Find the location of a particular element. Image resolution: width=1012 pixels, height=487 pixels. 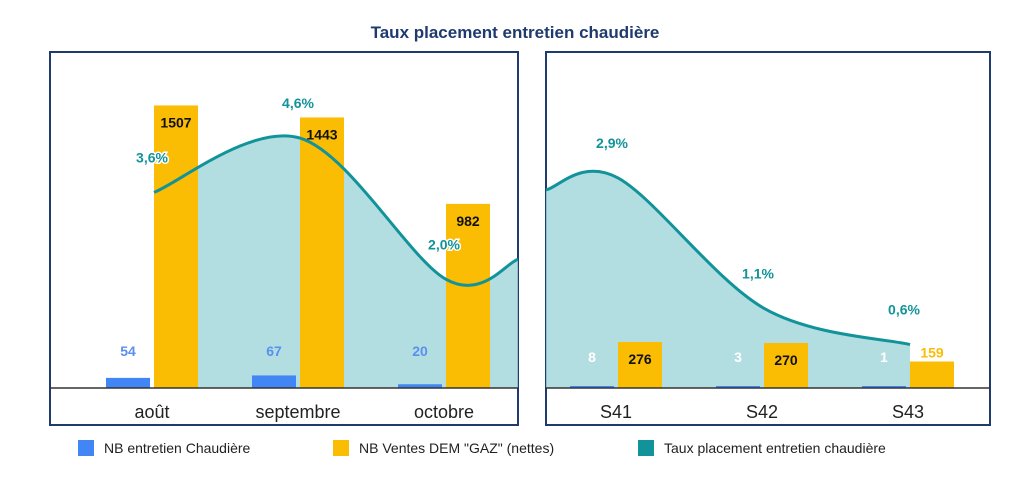

data-label-taux: 1,1% is located at coordinates (758, 273).